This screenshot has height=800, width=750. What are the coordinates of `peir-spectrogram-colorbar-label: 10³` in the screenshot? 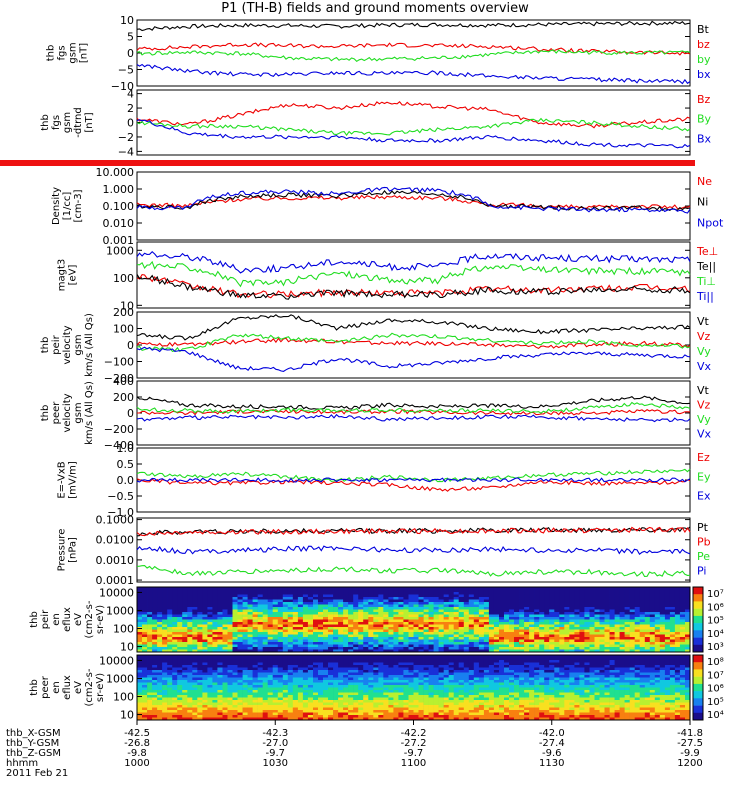 It's located at (715, 647).